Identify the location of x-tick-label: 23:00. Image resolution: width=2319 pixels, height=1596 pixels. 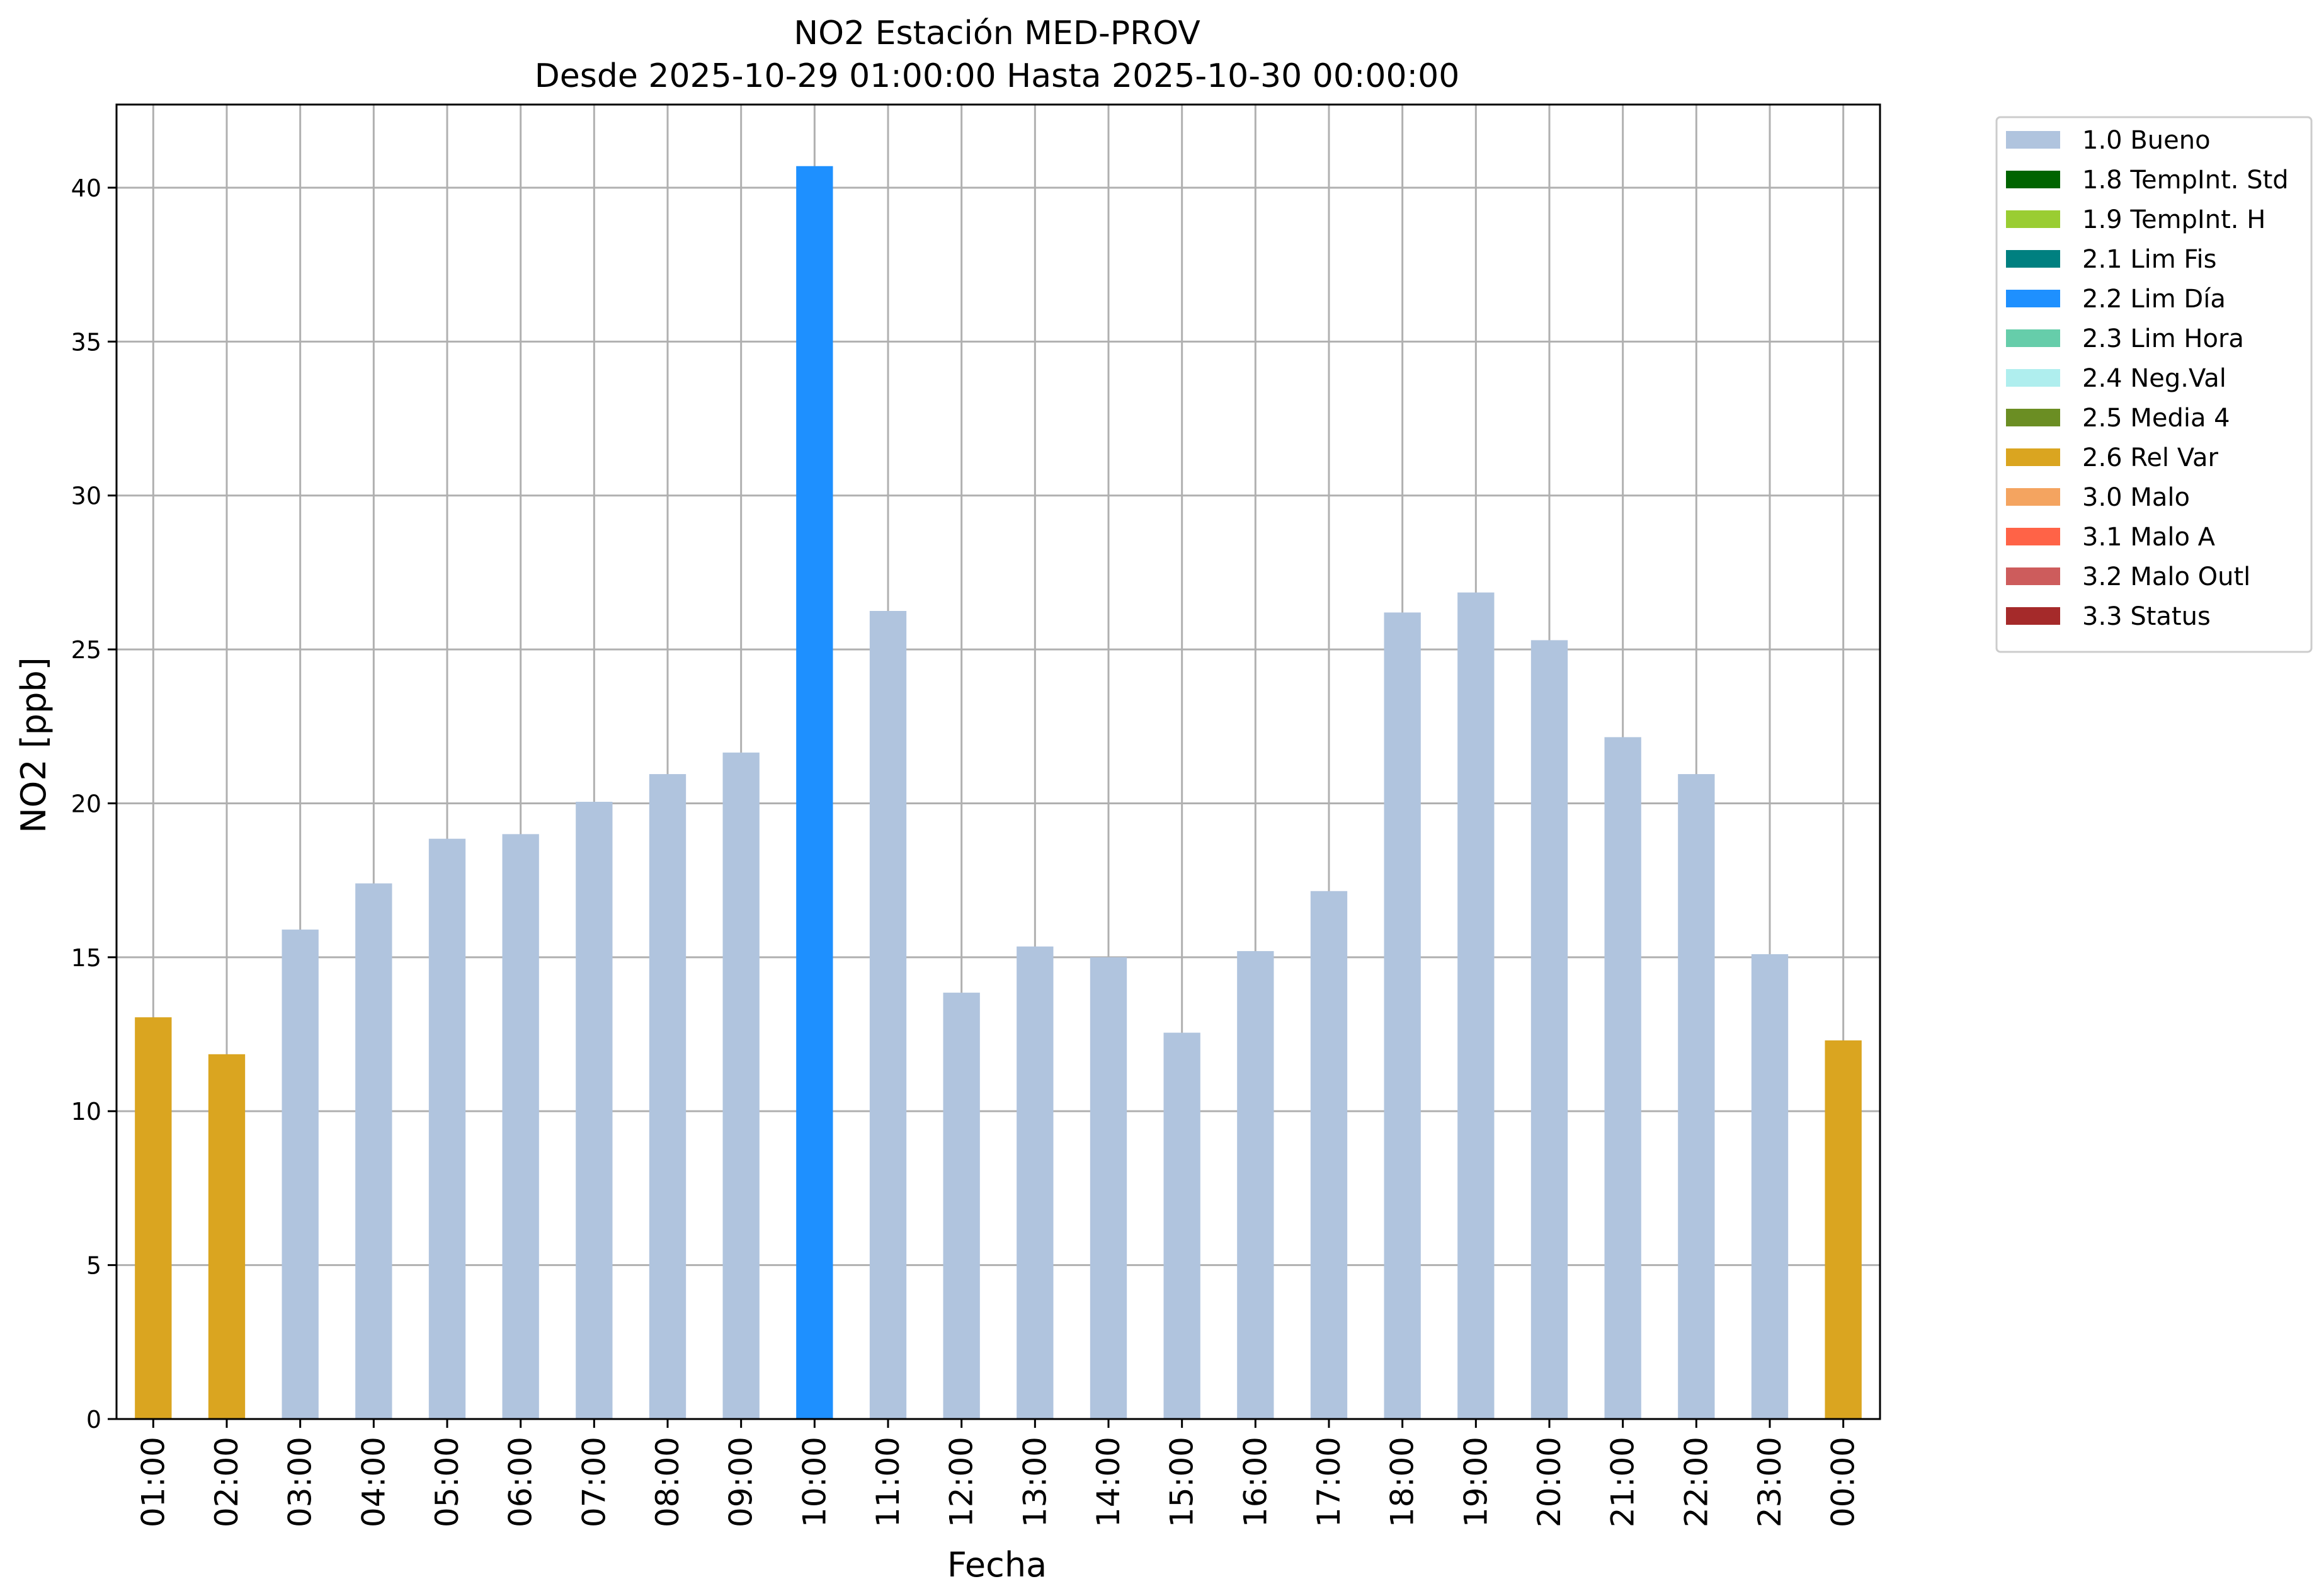
(1770, 1482).